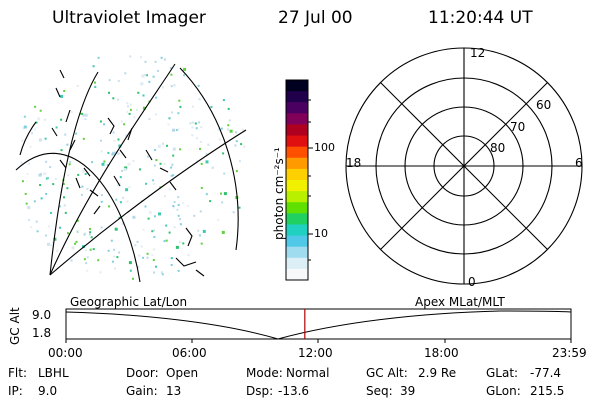  What do you see at coordinates (53, 373) in the screenshot?
I see `status-value-filter: LBHL` at bounding box center [53, 373].